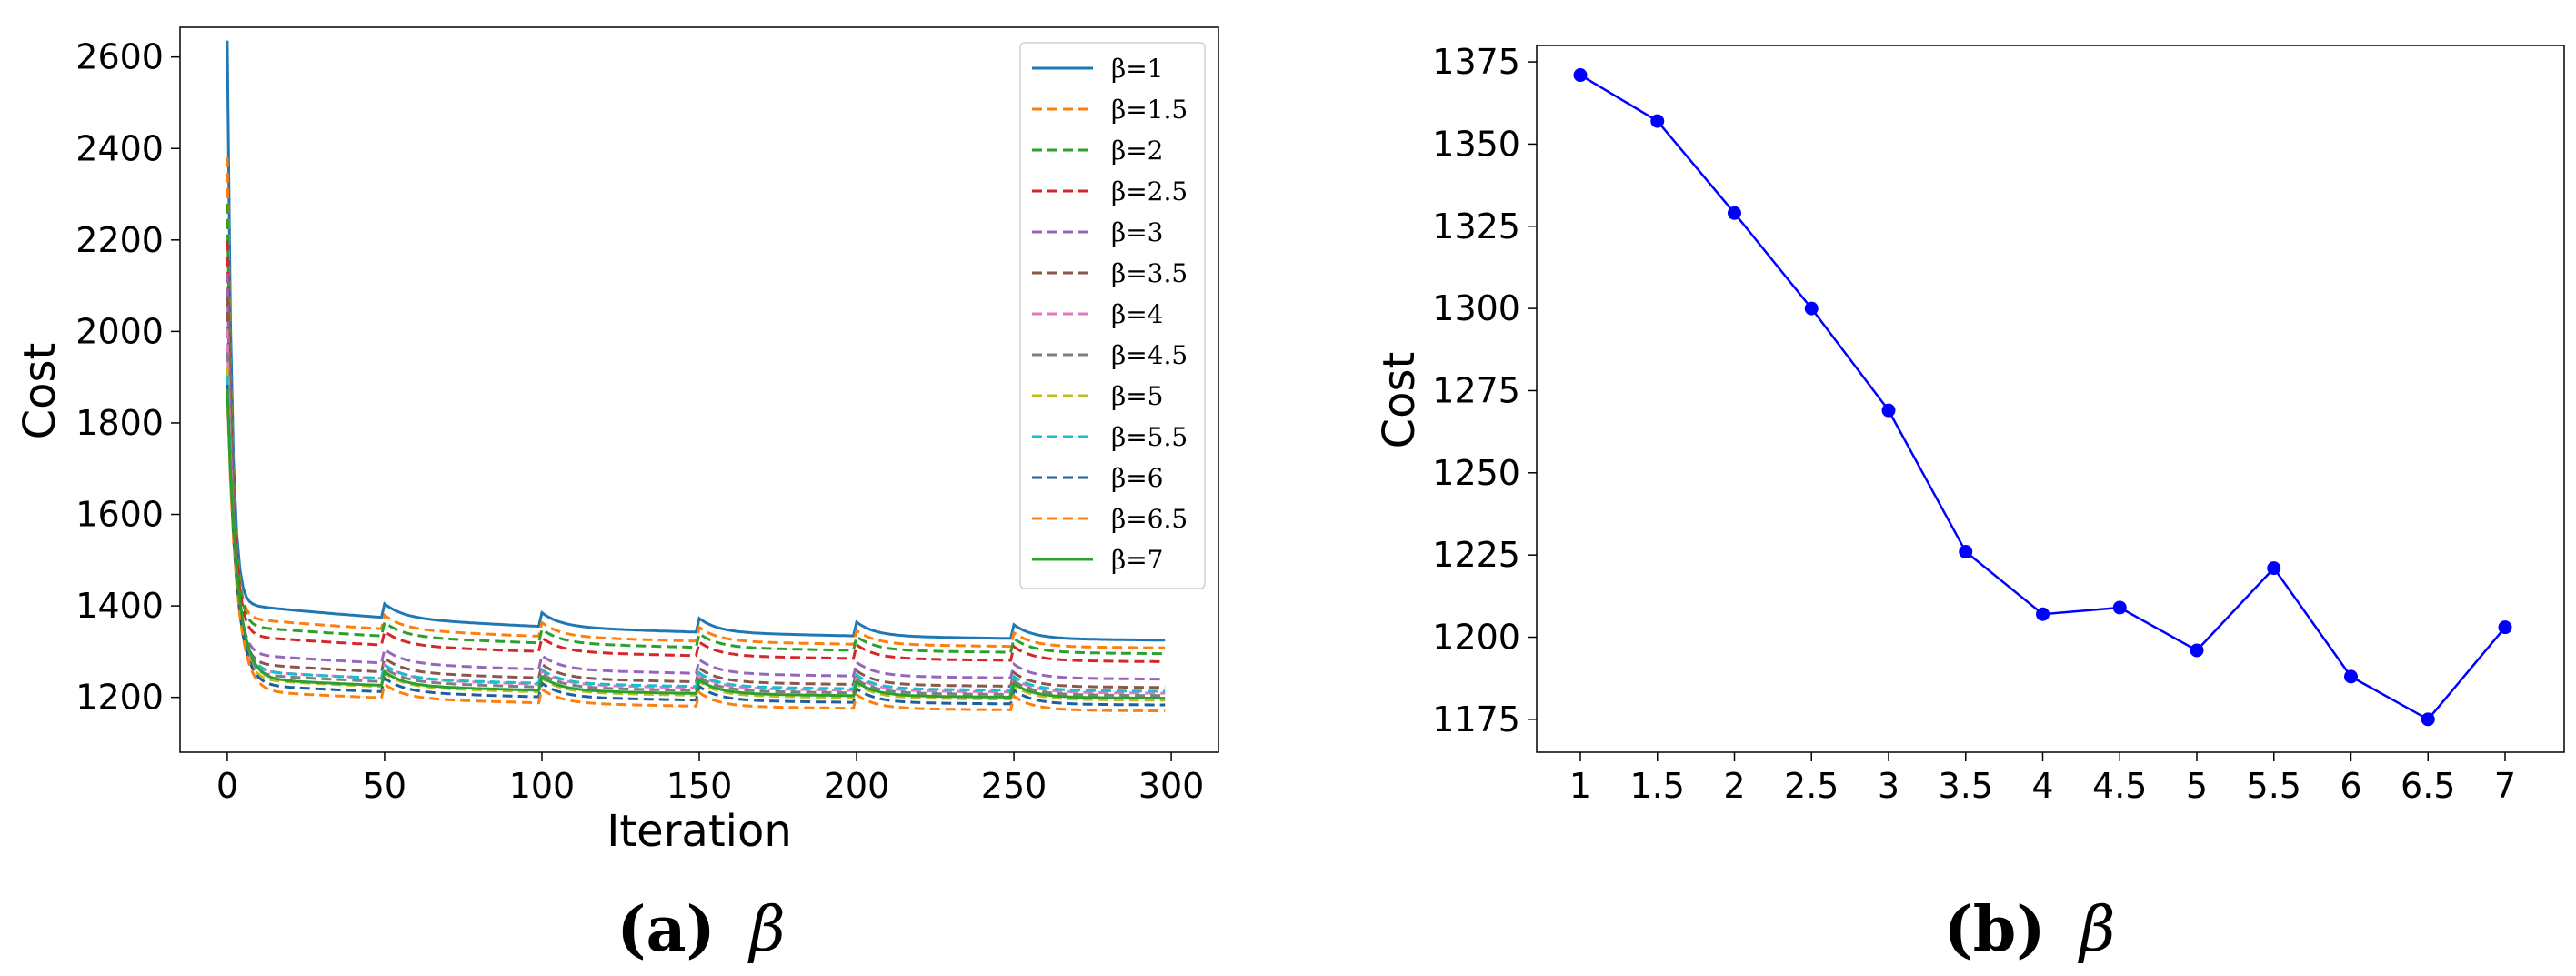 The image size is (2576, 976). What do you see at coordinates (1476, 555) in the screenshot?
I see `chart-b-y-tick-label: 1225` at bounding box center [1476, 555].